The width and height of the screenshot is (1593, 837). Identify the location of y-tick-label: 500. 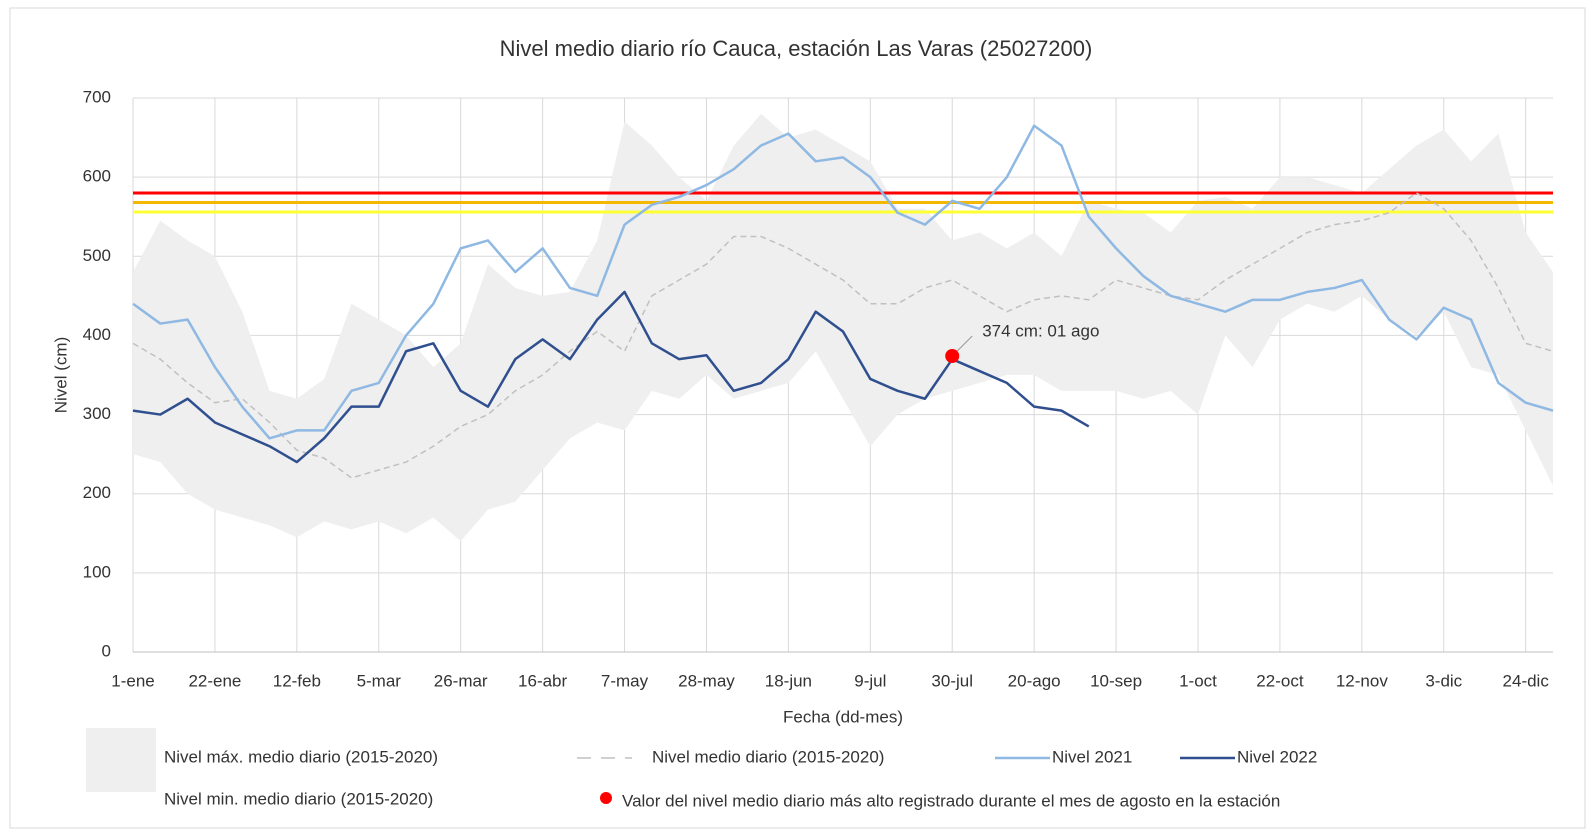
(97, 255).